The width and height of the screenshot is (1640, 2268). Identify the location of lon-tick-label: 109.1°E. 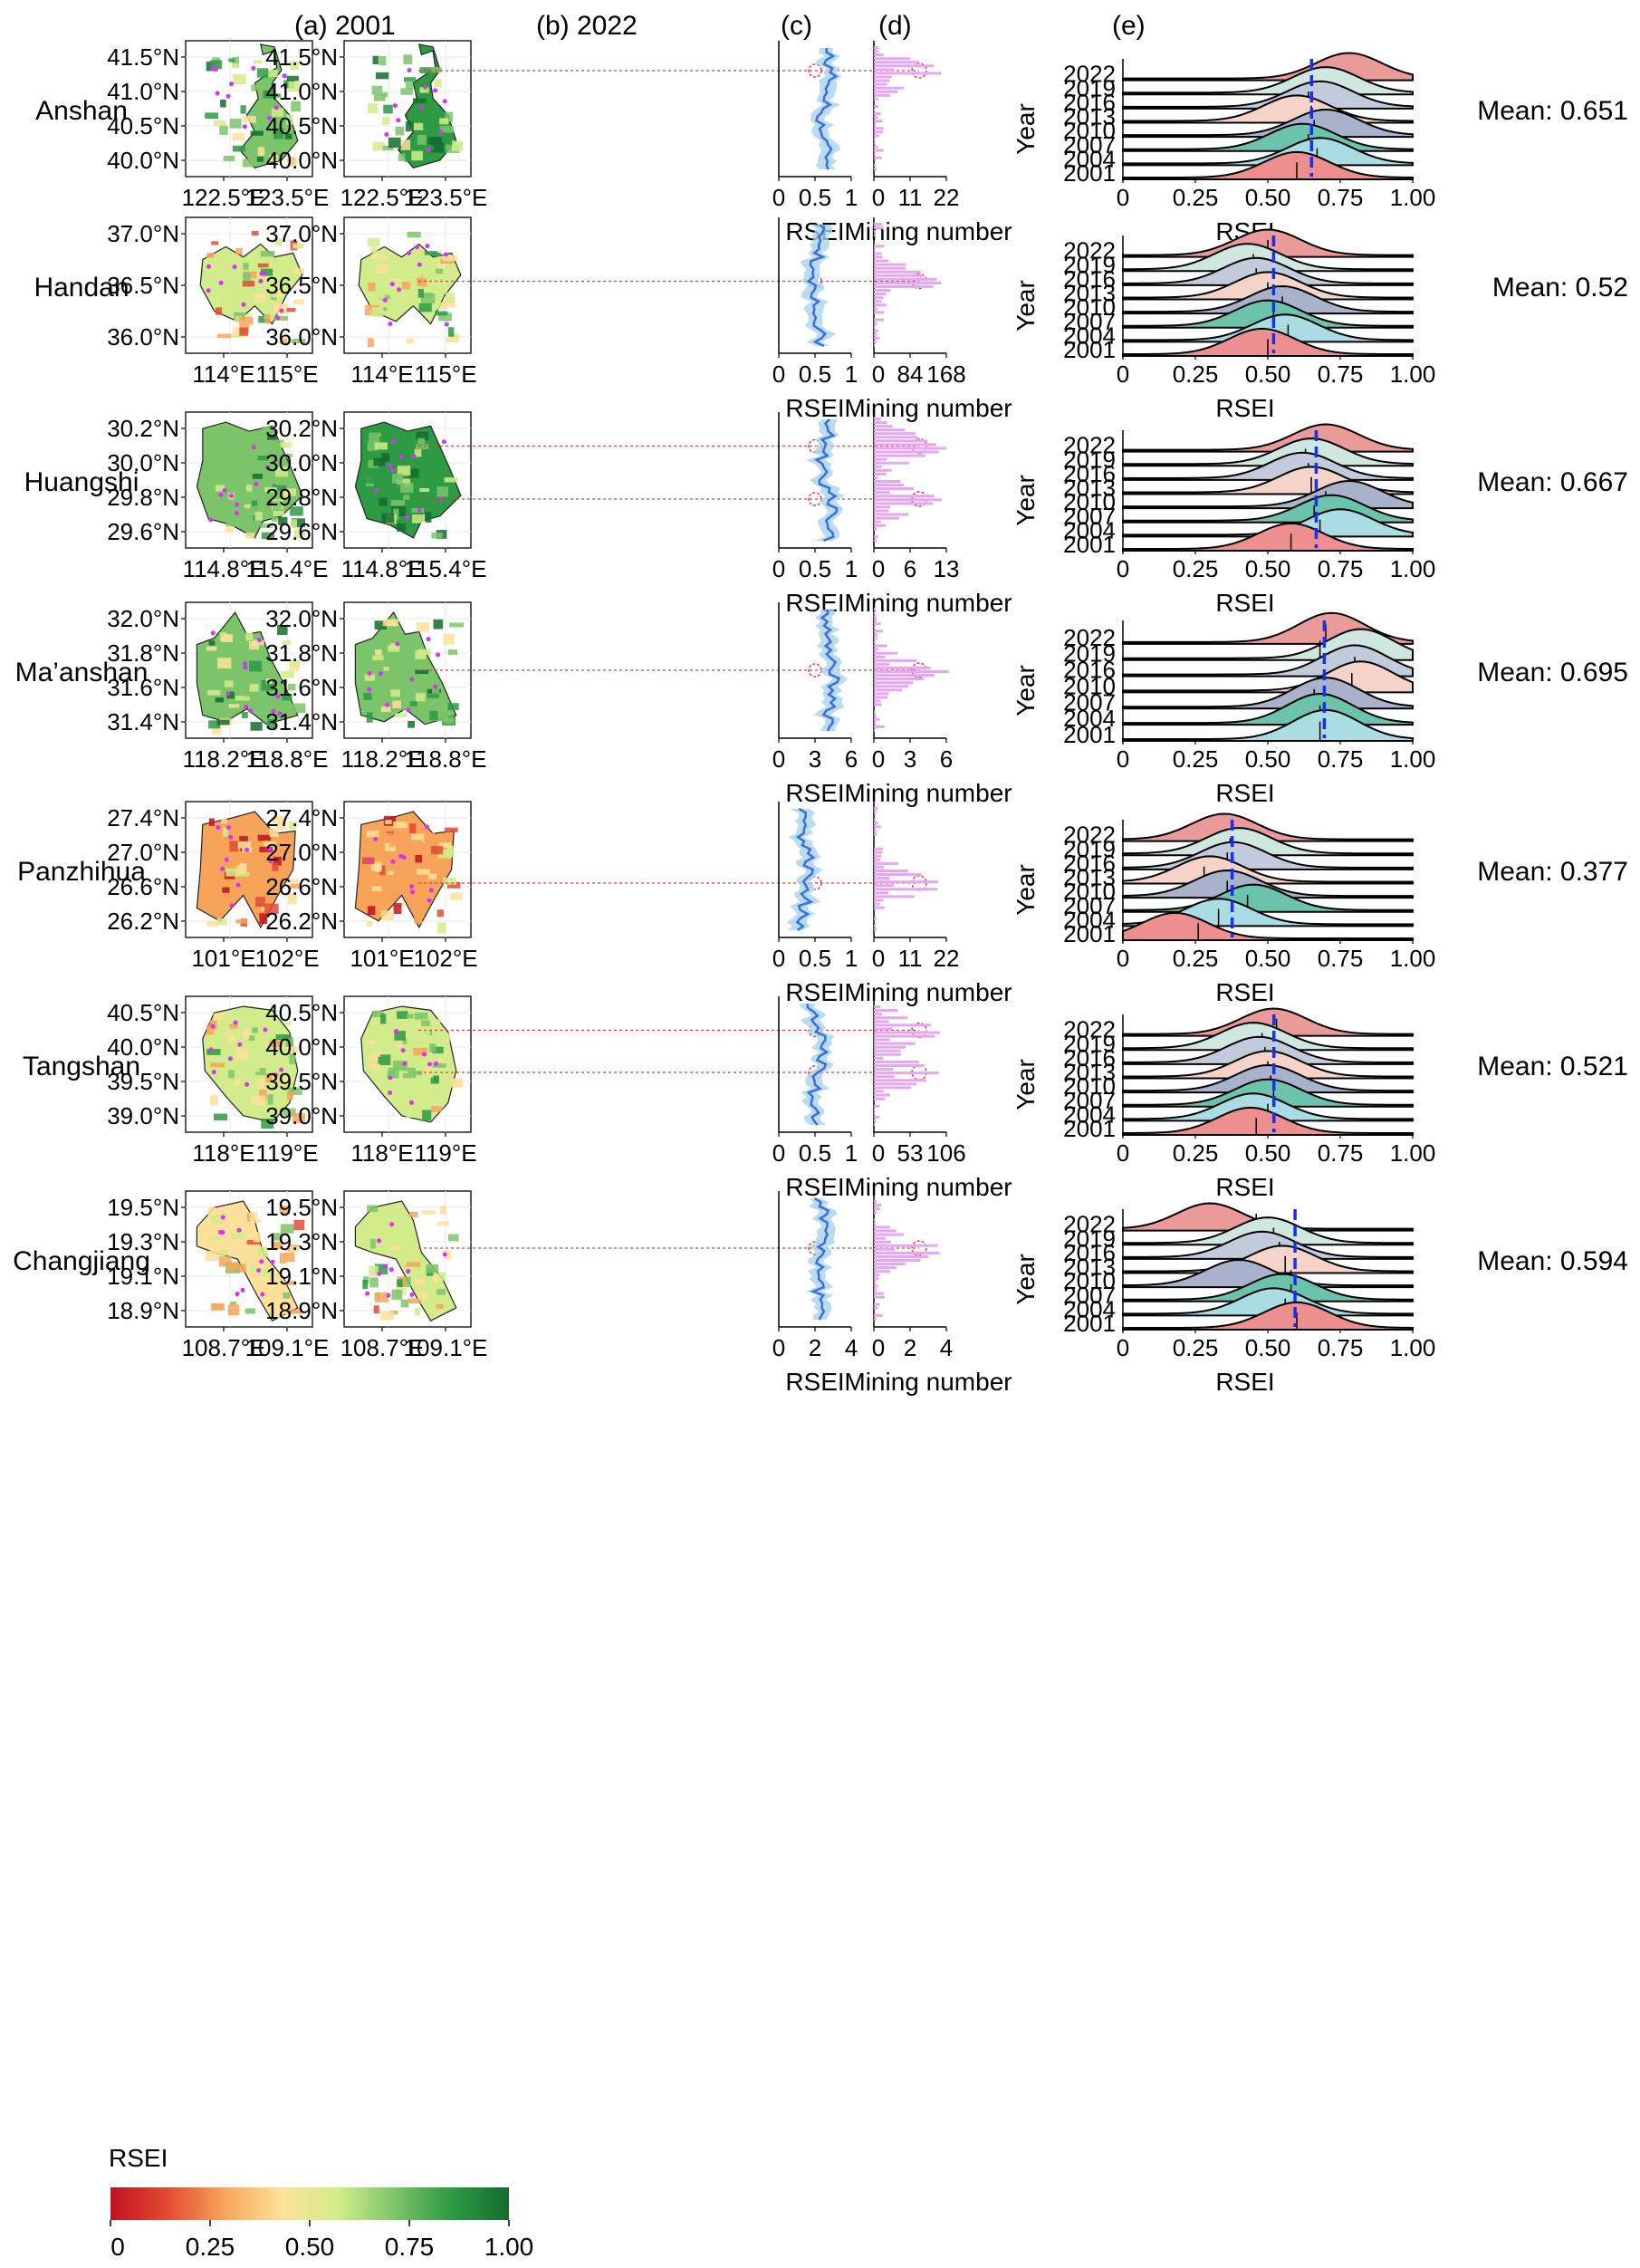
(446, 1348).